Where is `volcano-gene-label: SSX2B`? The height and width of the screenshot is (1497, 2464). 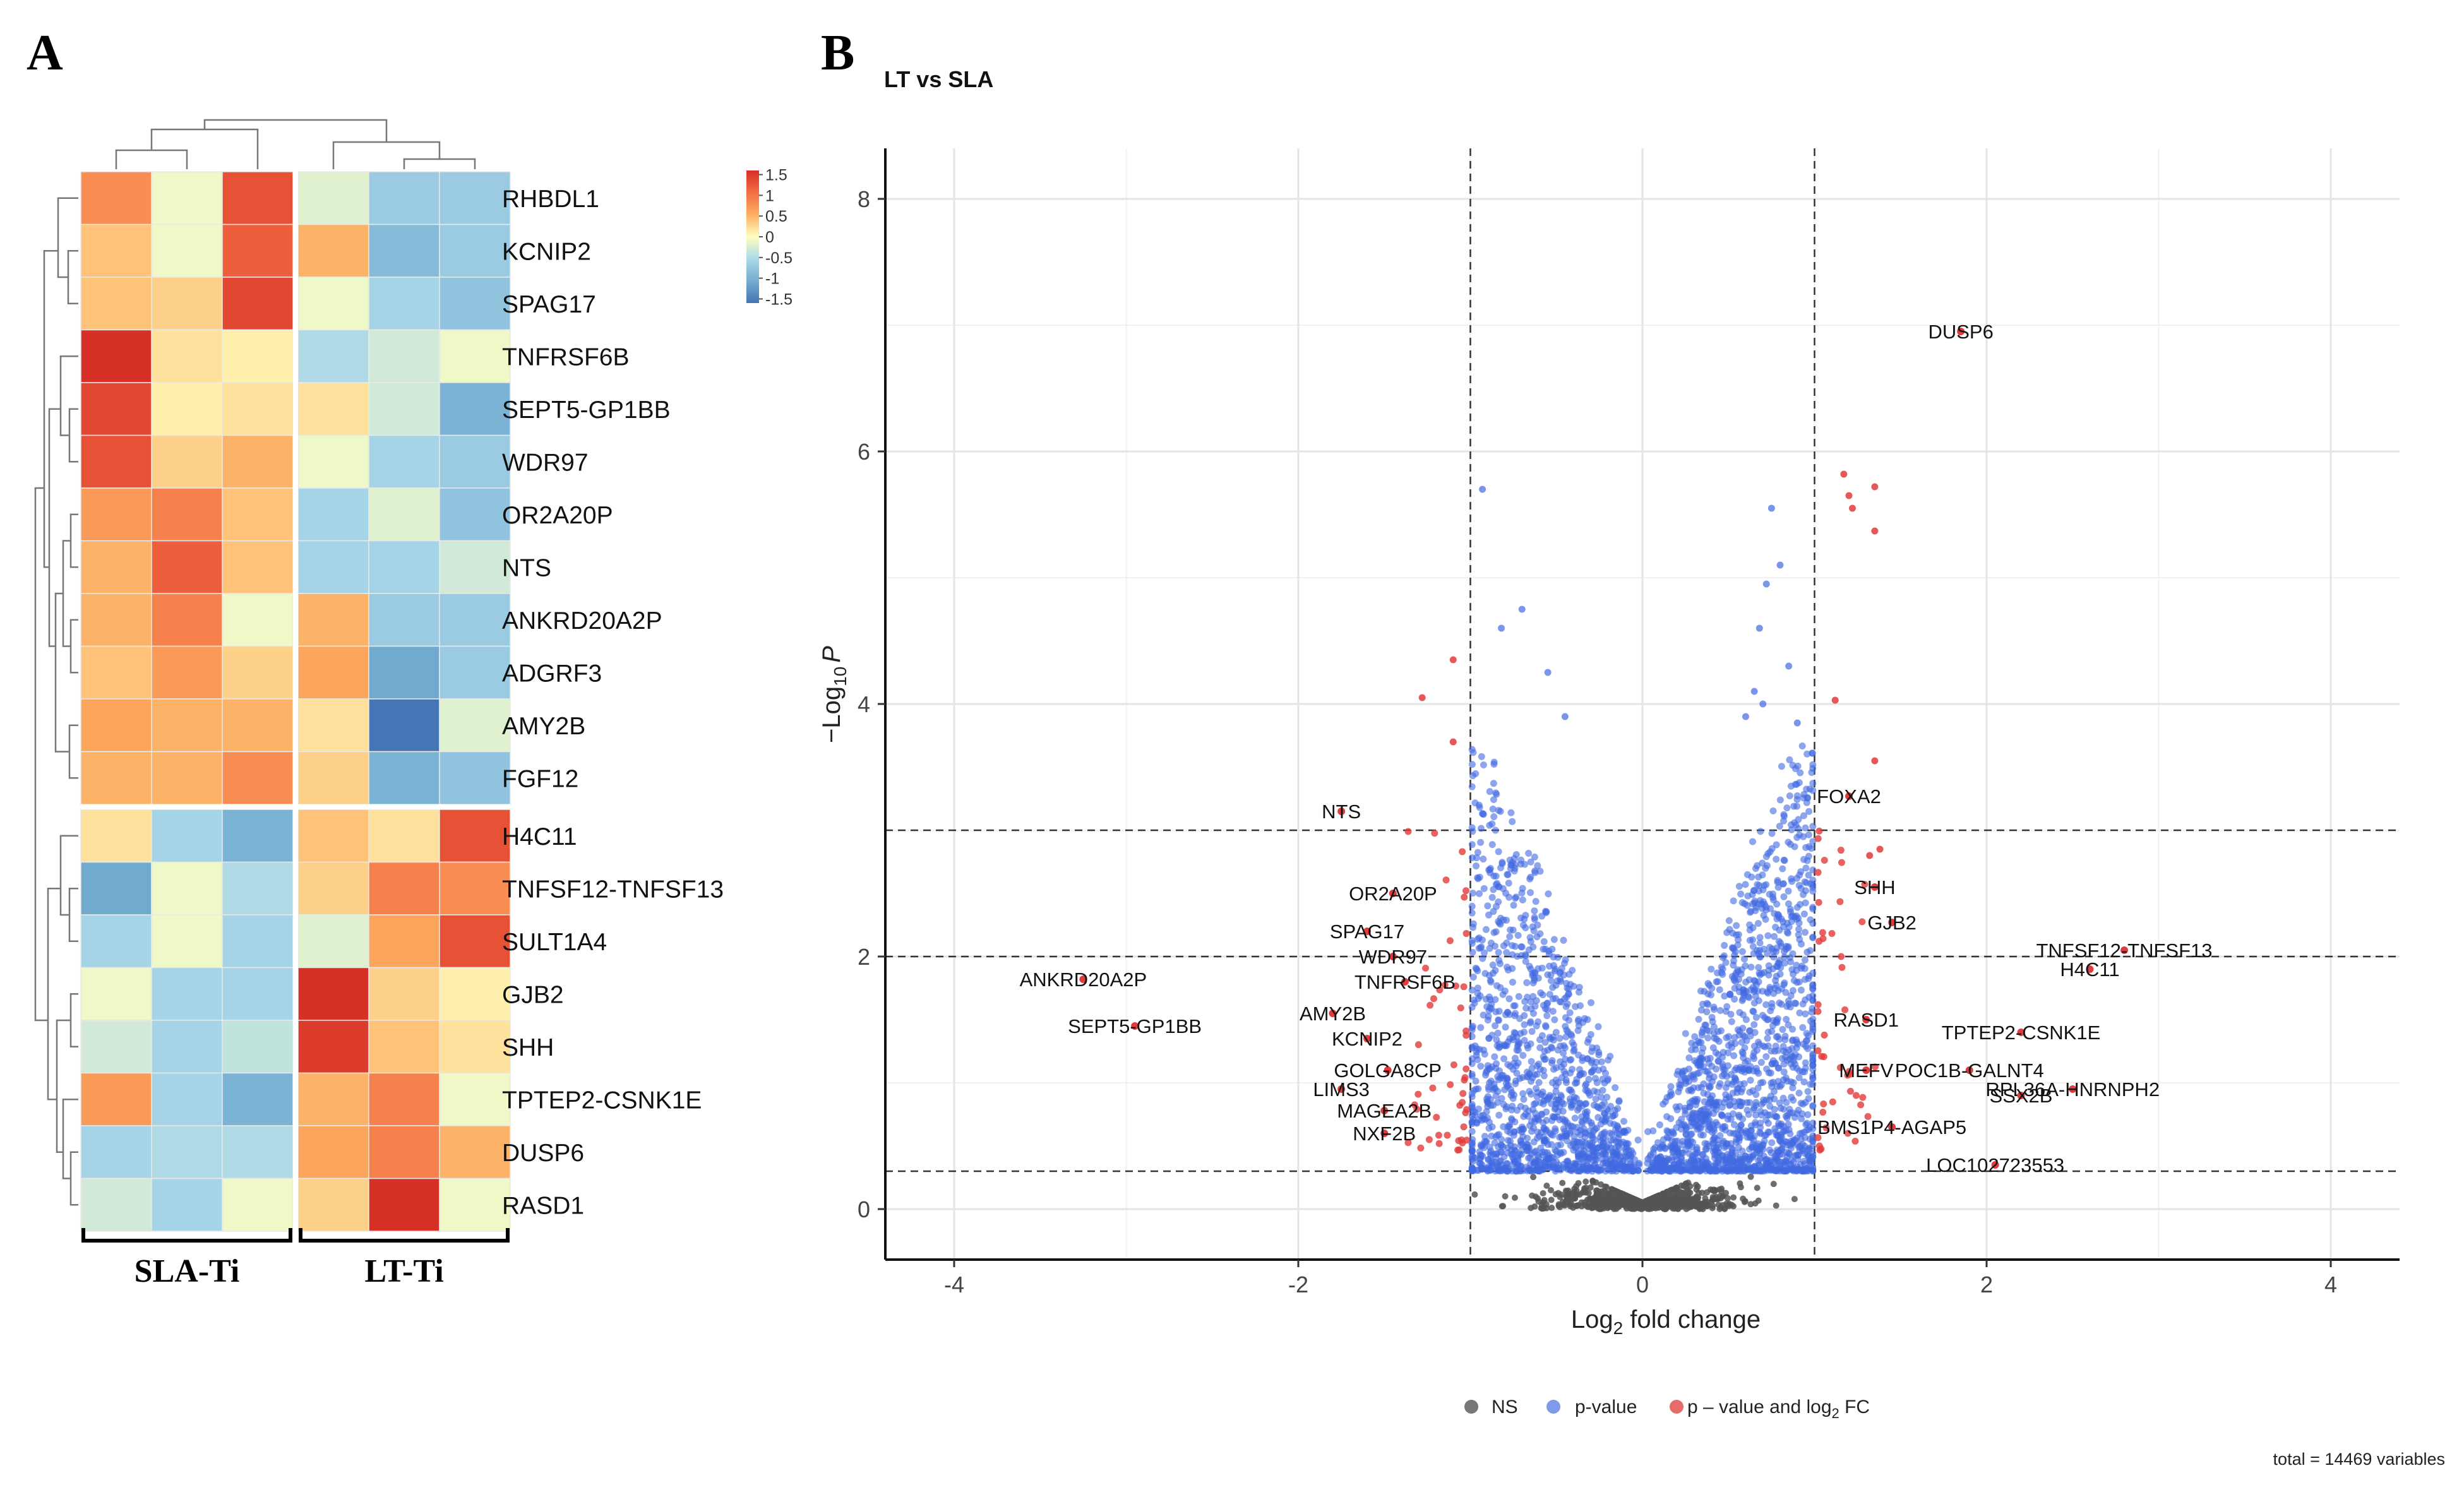 volcano-gene-label: SSX2B is located at coordinates (2022, 1096).